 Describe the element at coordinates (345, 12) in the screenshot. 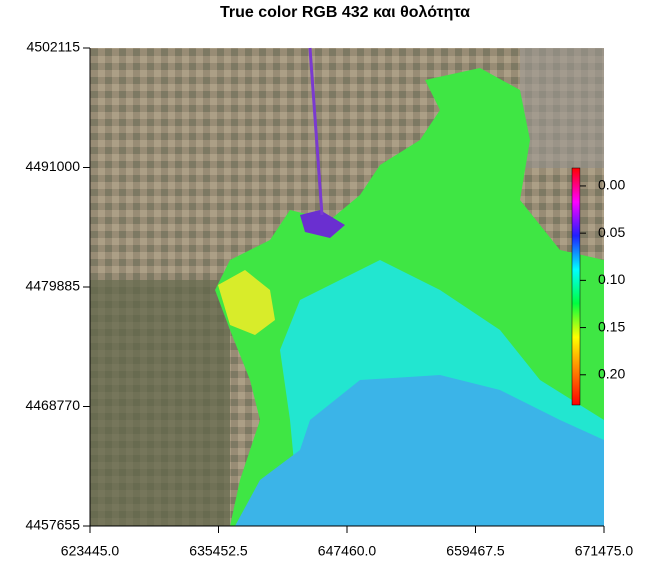

I see `chart-title: True color RGB 432 και θολότητα` at that location.